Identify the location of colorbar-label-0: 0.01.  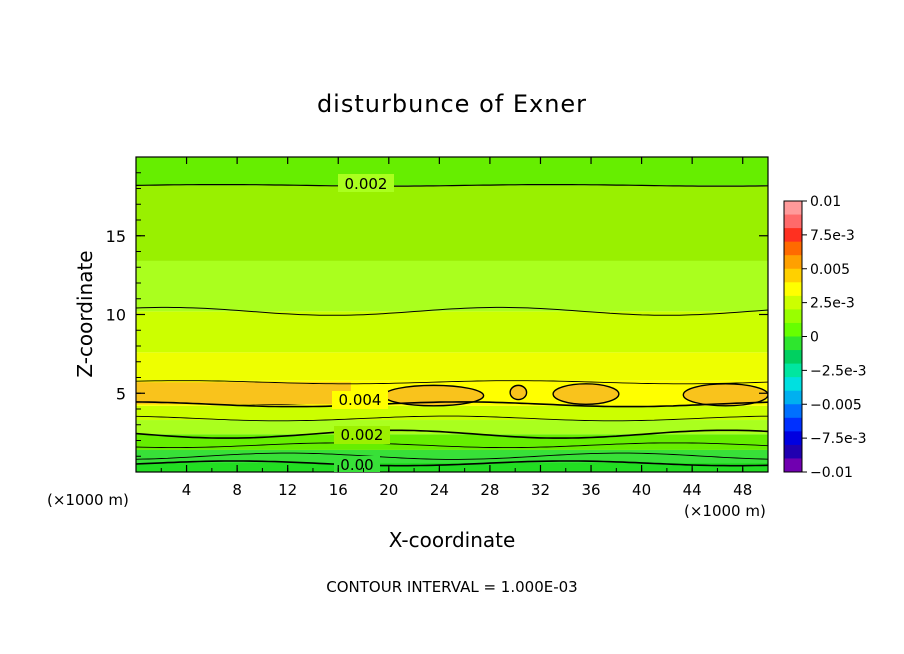
(825, 202).